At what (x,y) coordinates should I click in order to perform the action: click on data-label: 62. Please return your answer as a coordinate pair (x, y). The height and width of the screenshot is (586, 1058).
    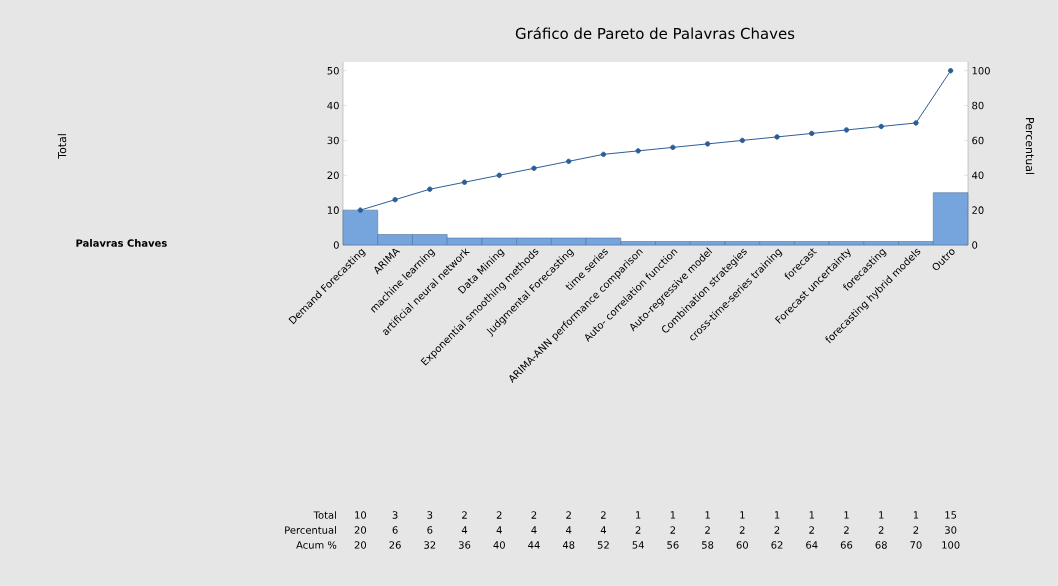
    Looking at the image, I should click on (777, 545).